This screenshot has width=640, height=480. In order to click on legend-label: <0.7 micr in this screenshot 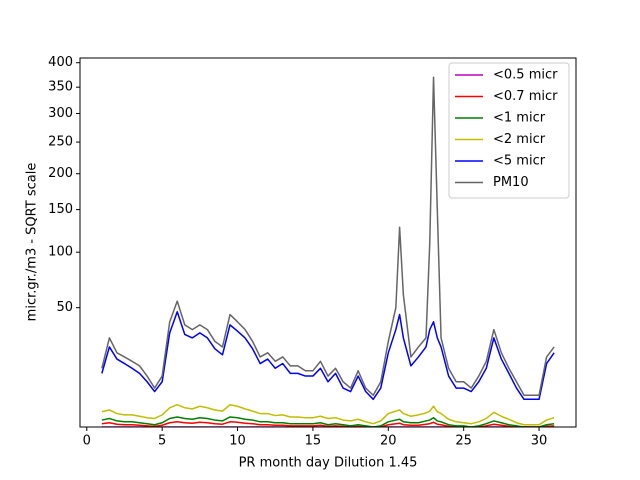, I will do `click(525, 96)`.